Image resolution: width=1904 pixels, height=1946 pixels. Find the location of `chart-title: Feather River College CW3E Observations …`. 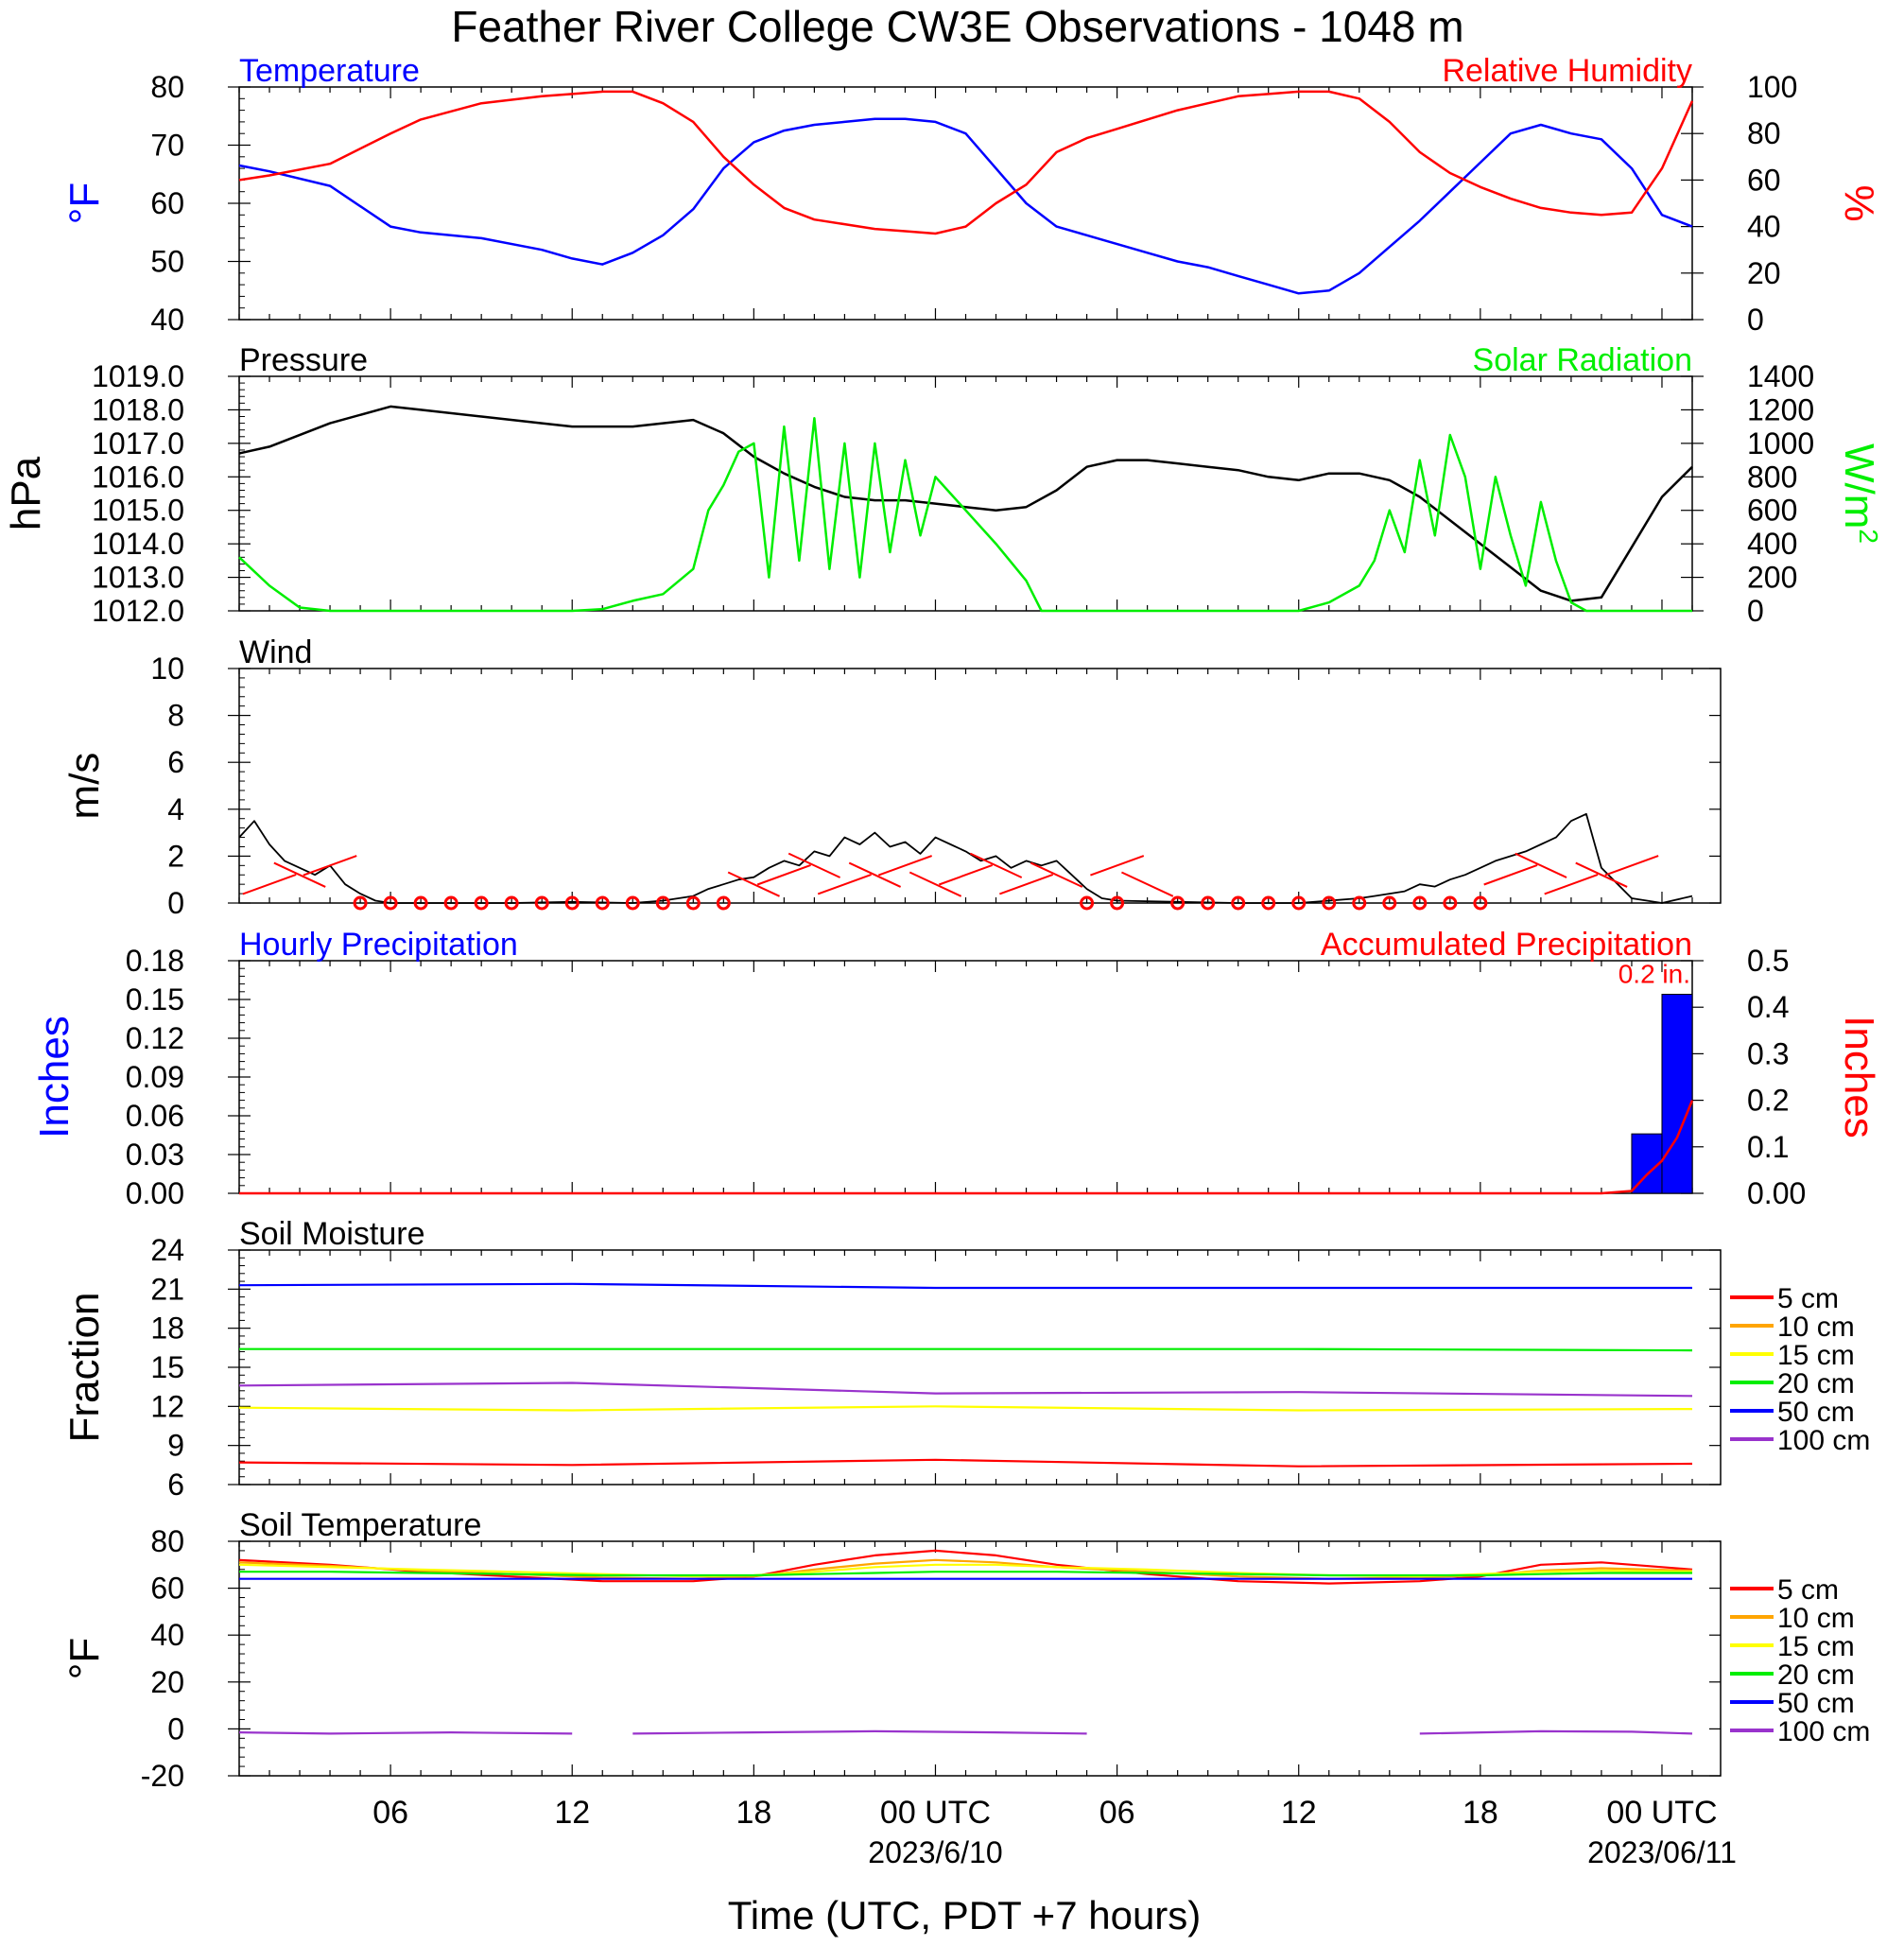

chart-title: Feather River College CW3E Observations … is located at coordinates (957, 27).